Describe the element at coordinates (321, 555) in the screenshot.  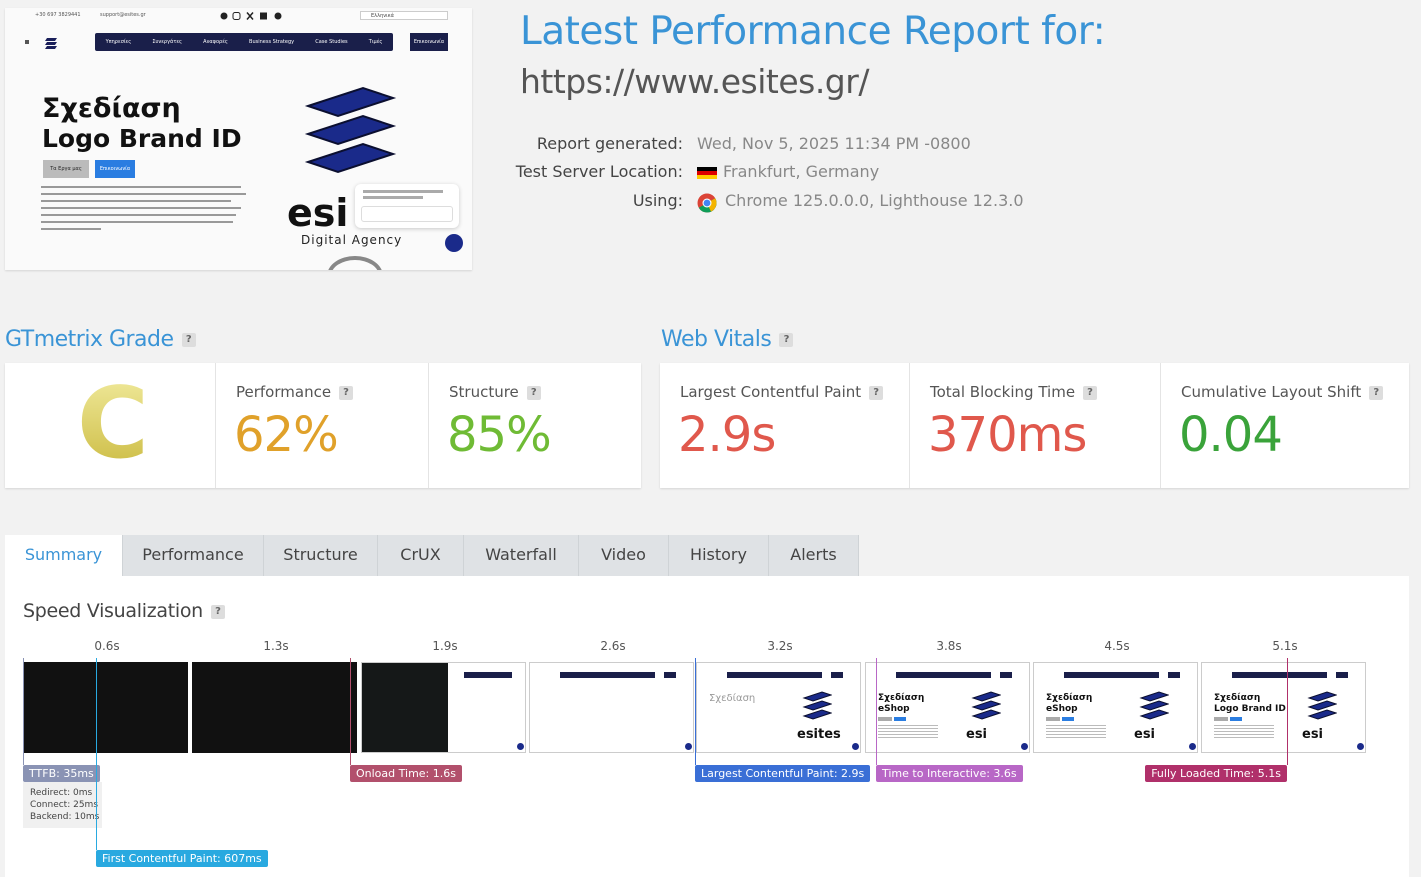
I see `tab: Structure` at that location.